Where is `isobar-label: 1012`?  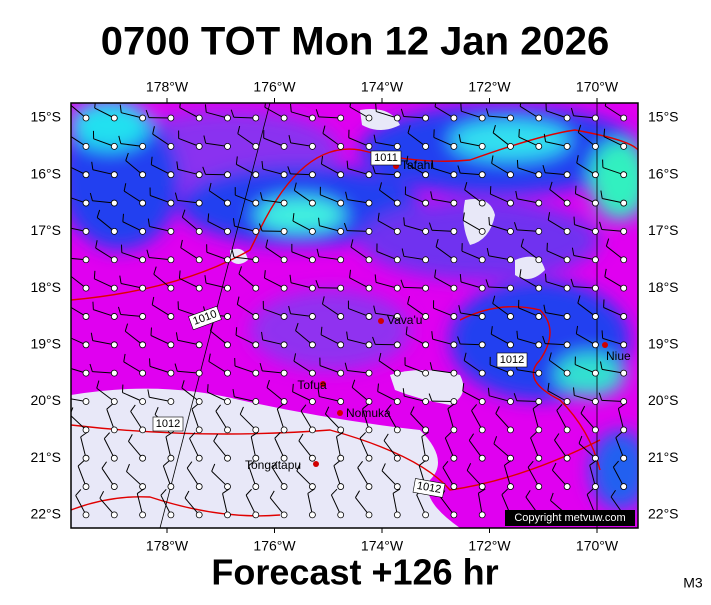
isobar-label: 1012 is located at coordinates (512, 360).